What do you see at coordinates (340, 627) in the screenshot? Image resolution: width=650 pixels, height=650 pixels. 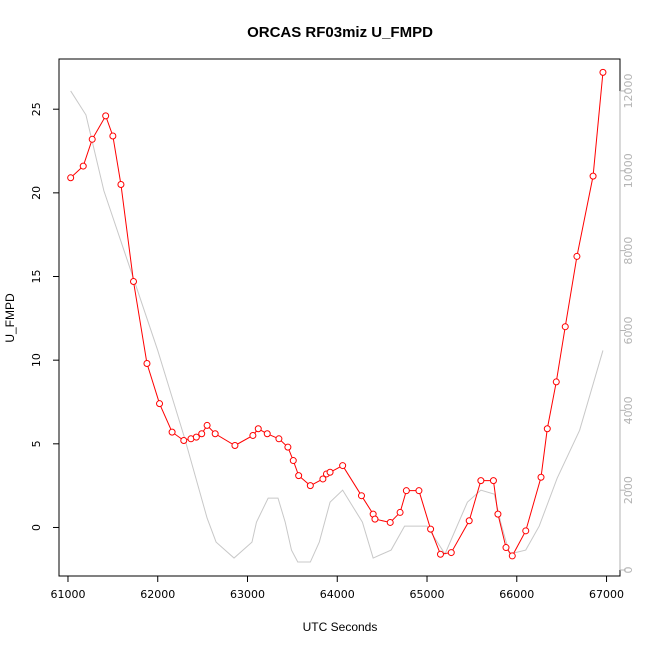 I see `x-axis-label: UTC Seconds` at bounding box center [340, 627].